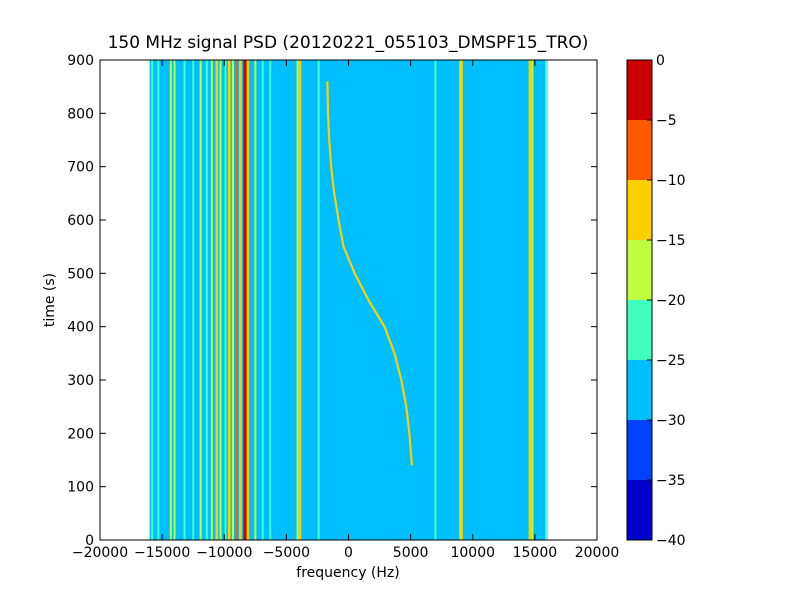 This screenshot has width=800, height=600. I want to click on x-tick-label: 15000, so click(535, 553).